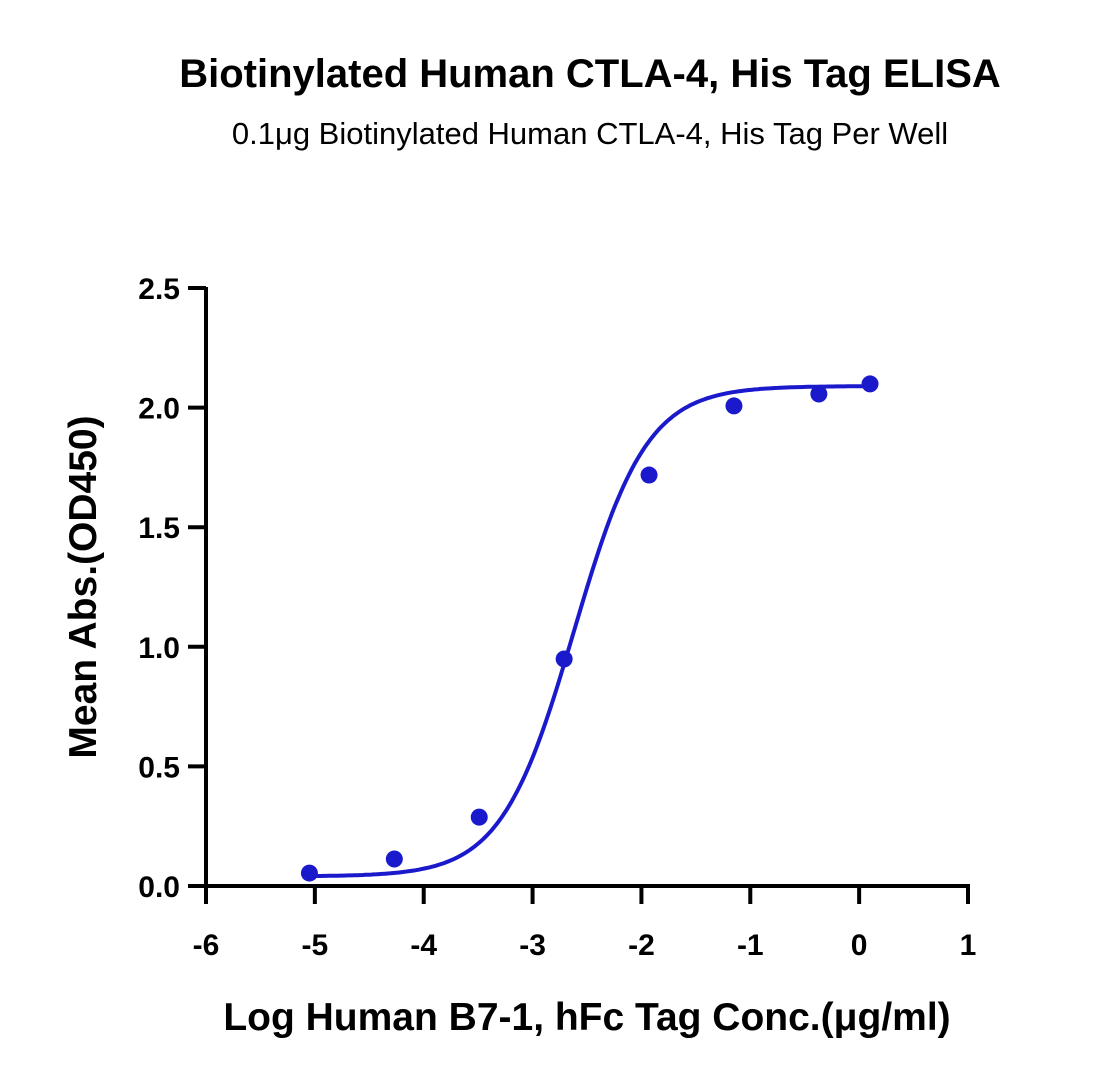  Describe the element at coordinates (968, 945) in the screenshot. I see `x-tick-label: 1` at that location.